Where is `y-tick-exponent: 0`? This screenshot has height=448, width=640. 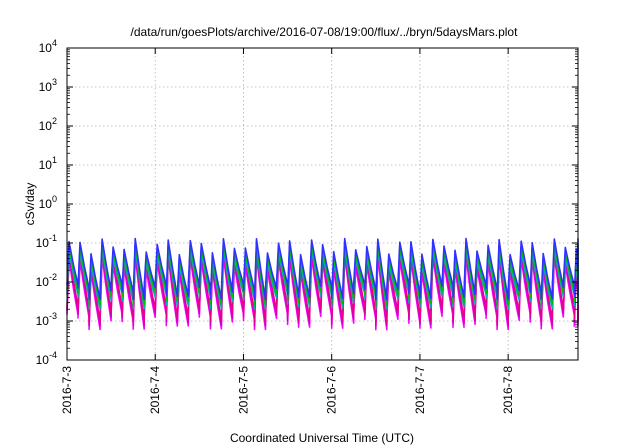 y-tick-exponent: 0 is located at coordinates (54, 199).